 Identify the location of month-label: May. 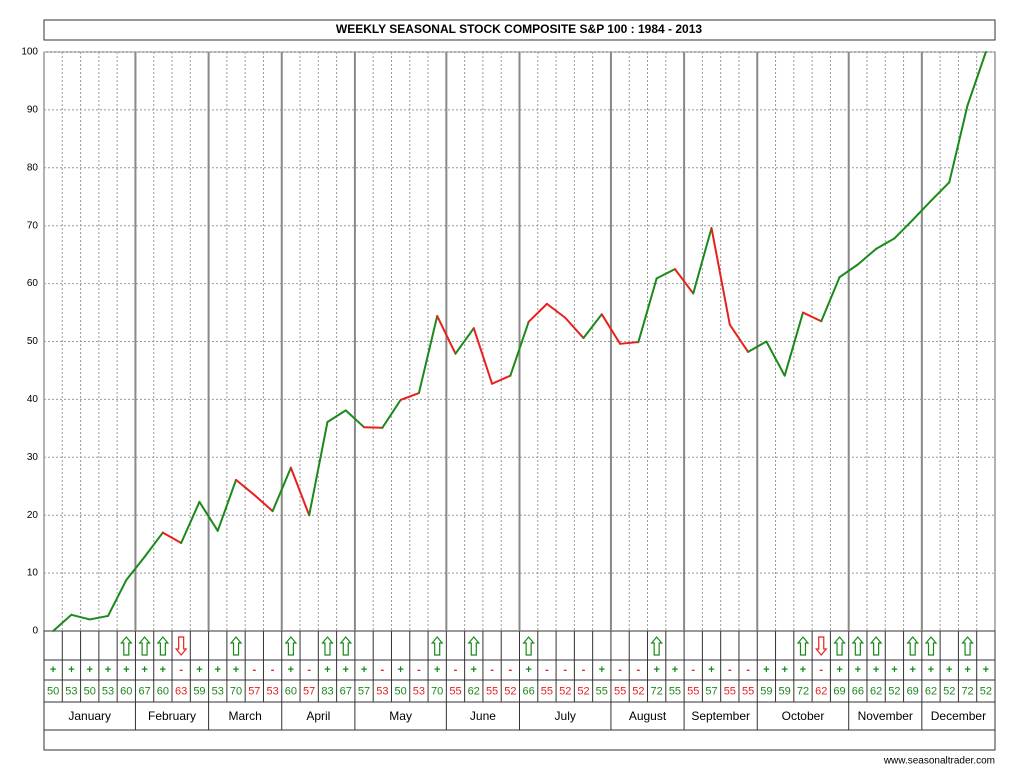
(400, 716).